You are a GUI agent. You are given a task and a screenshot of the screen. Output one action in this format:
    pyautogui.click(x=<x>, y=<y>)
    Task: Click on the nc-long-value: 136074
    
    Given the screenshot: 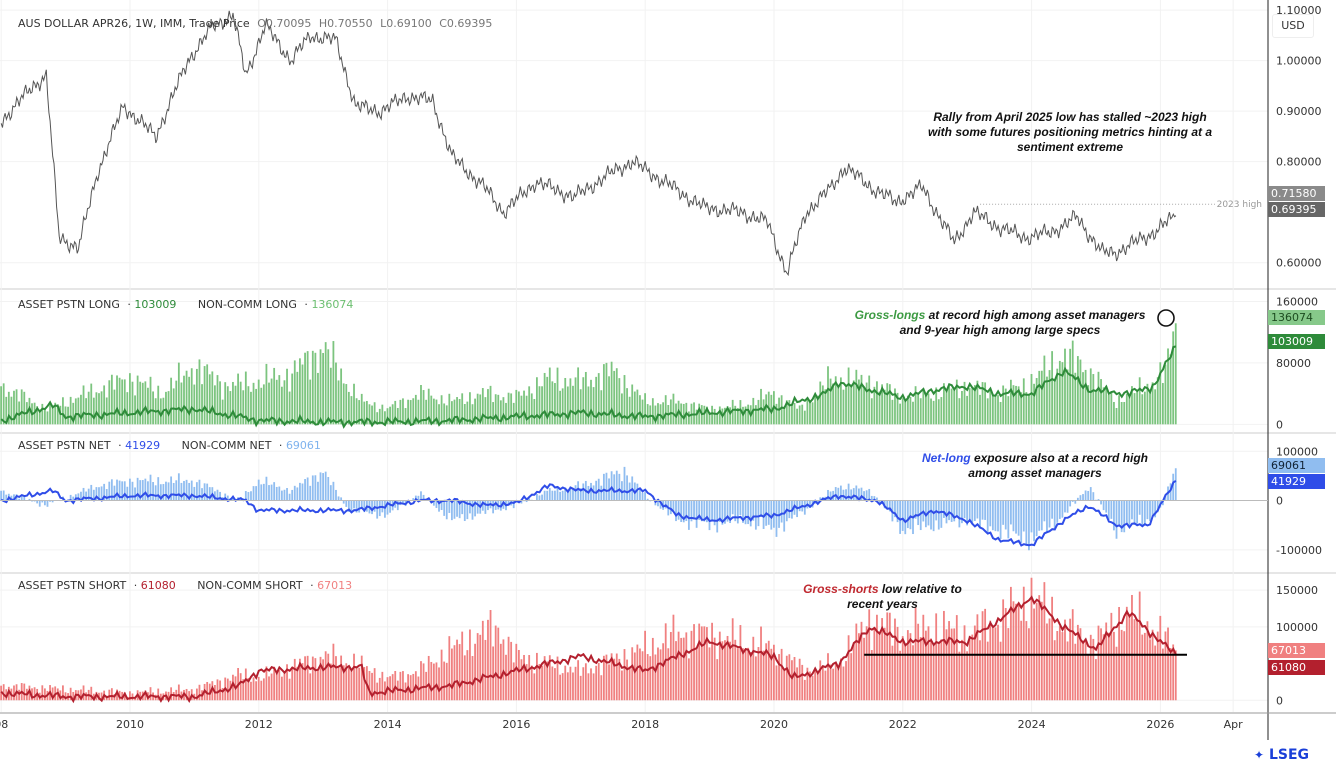 What is the action you would take?
    pyautogui.click(x=332, y=304)
    